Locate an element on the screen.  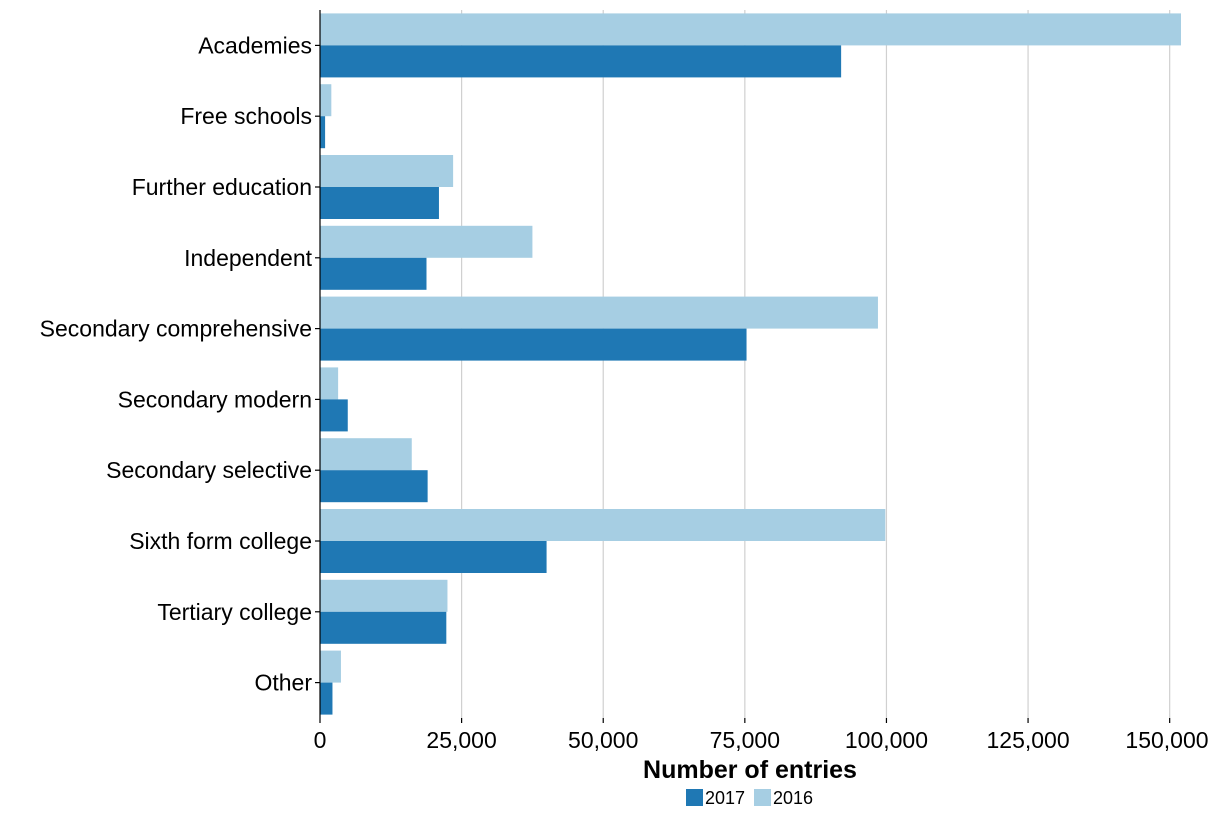
x-tick-label-3: 75,000 is located at coordinates (745, 740).